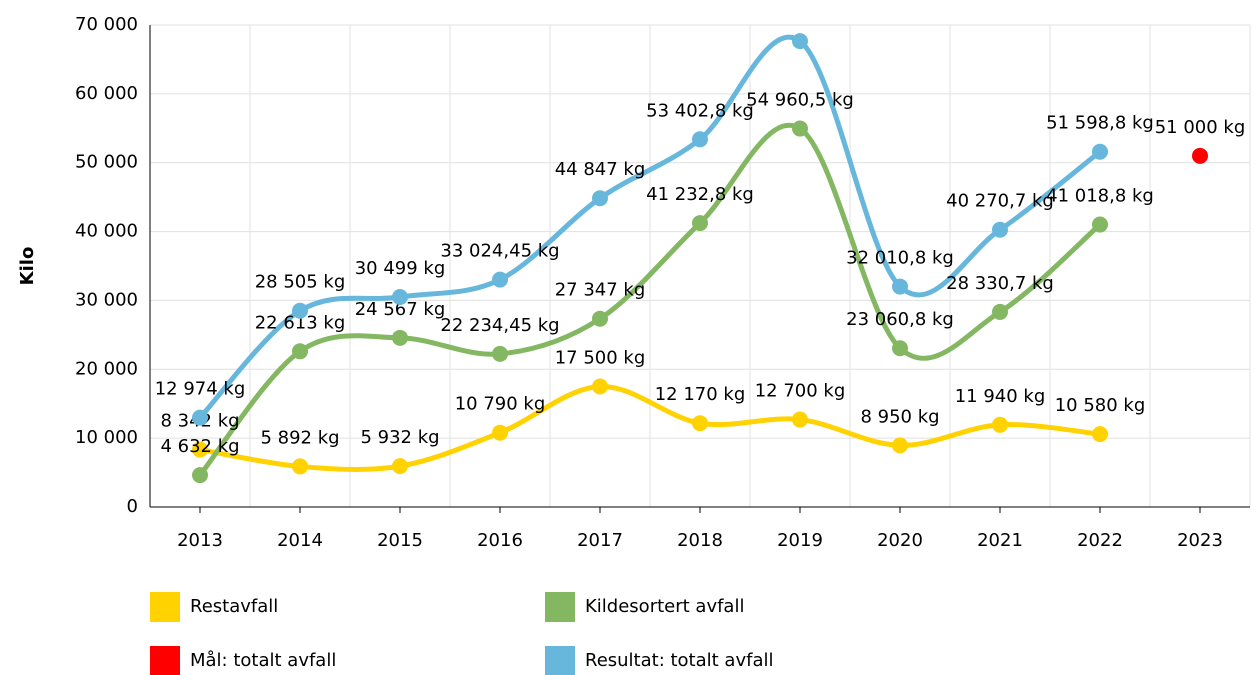 The image size is (1258, 675). I want to click on data-label: 12 170 kg, so click(700, 394).